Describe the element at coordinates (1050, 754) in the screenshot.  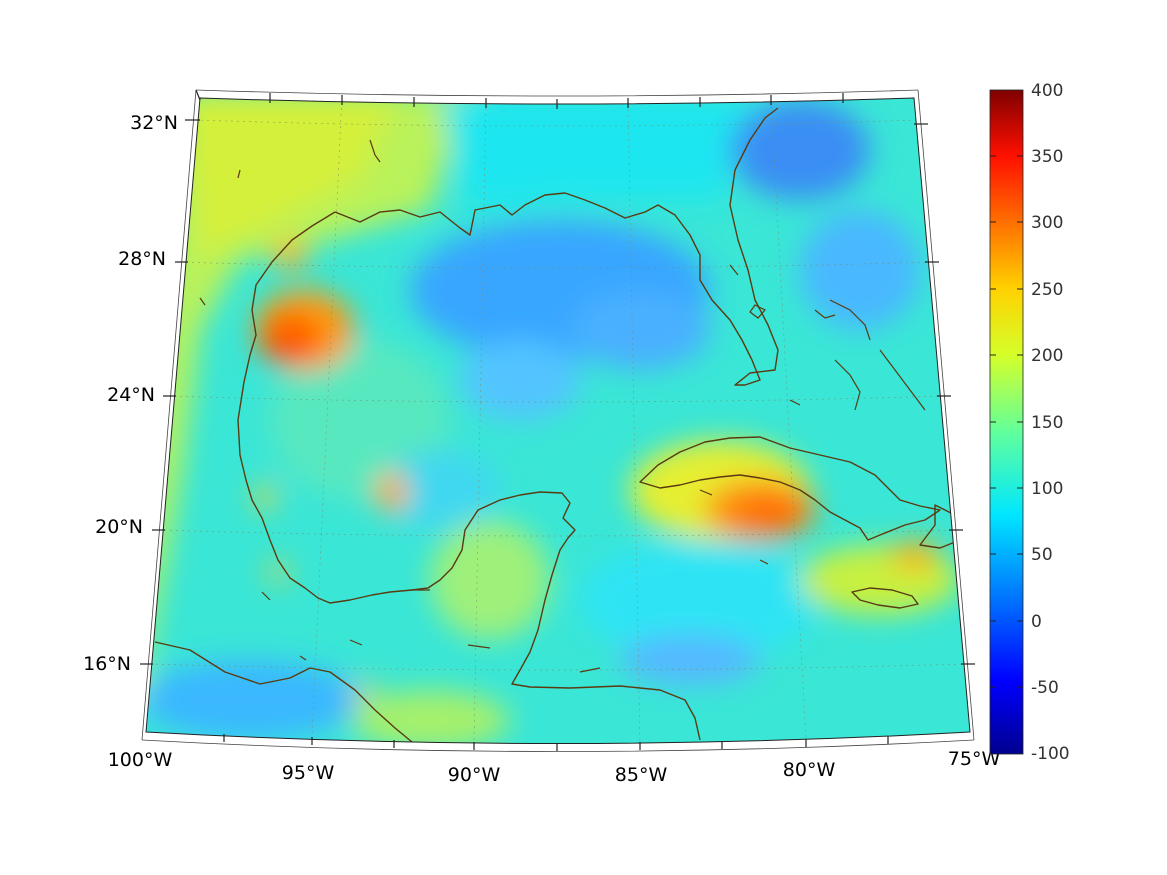
I see `colorbar-tick-label: -100` at that location.